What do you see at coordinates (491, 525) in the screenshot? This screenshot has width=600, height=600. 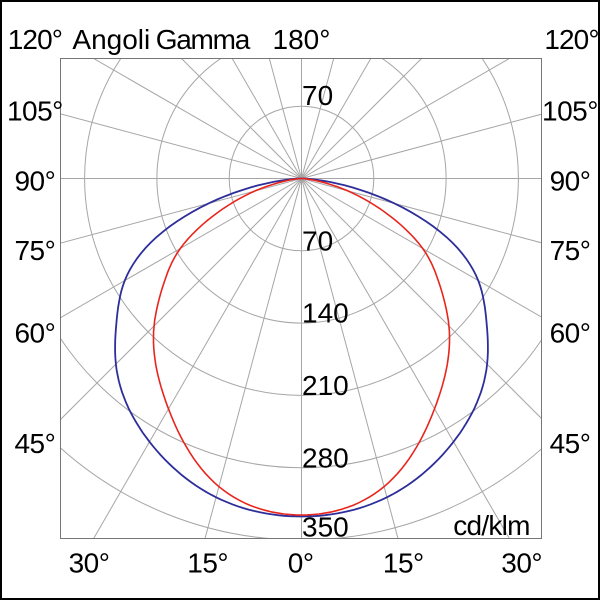 I see `svg-text: cd/klm` at bounding box center [491, 525].